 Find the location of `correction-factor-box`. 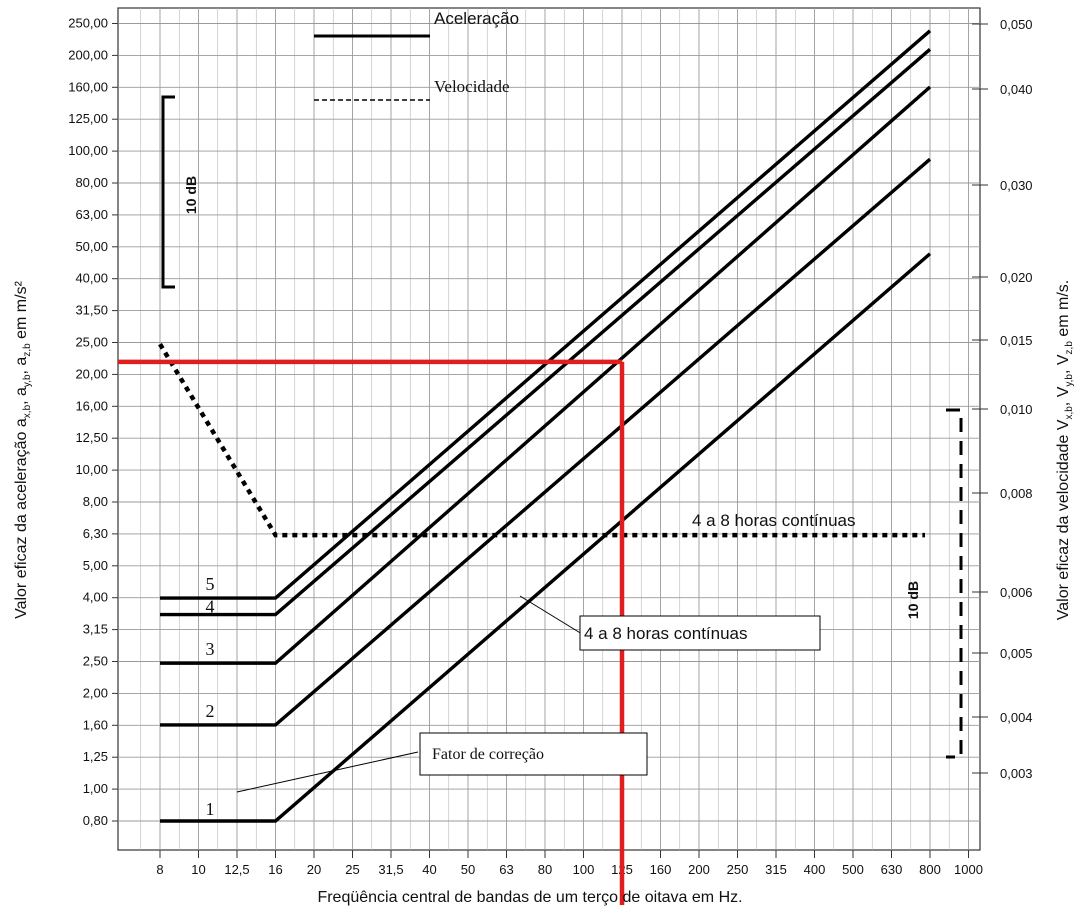

correction-factor-box is located at coordinates (533, 754).